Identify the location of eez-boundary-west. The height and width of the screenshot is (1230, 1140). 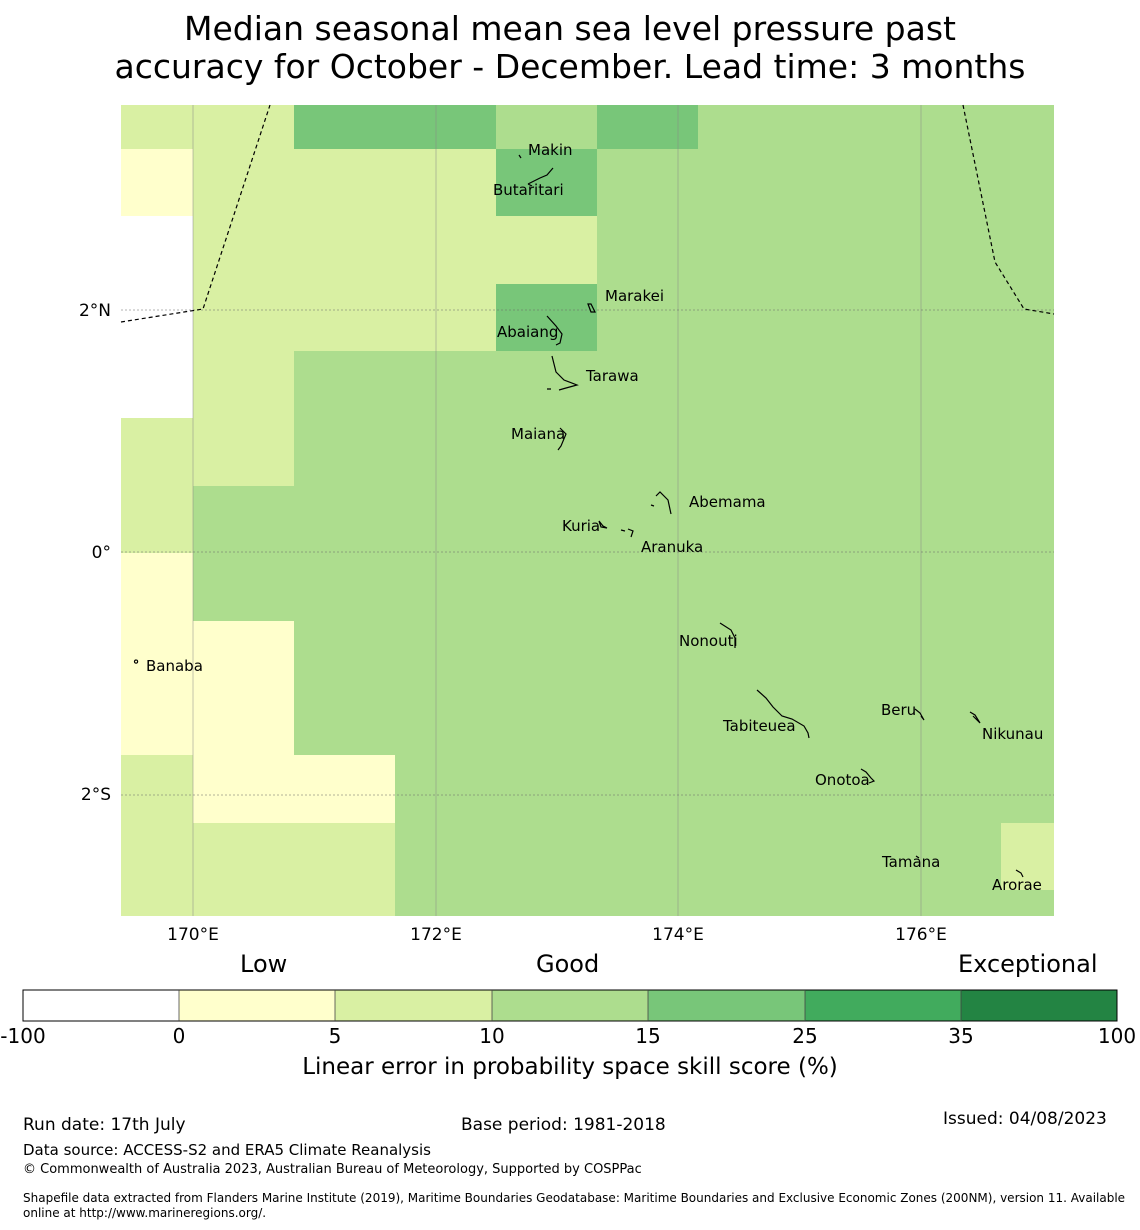
(195, 213).